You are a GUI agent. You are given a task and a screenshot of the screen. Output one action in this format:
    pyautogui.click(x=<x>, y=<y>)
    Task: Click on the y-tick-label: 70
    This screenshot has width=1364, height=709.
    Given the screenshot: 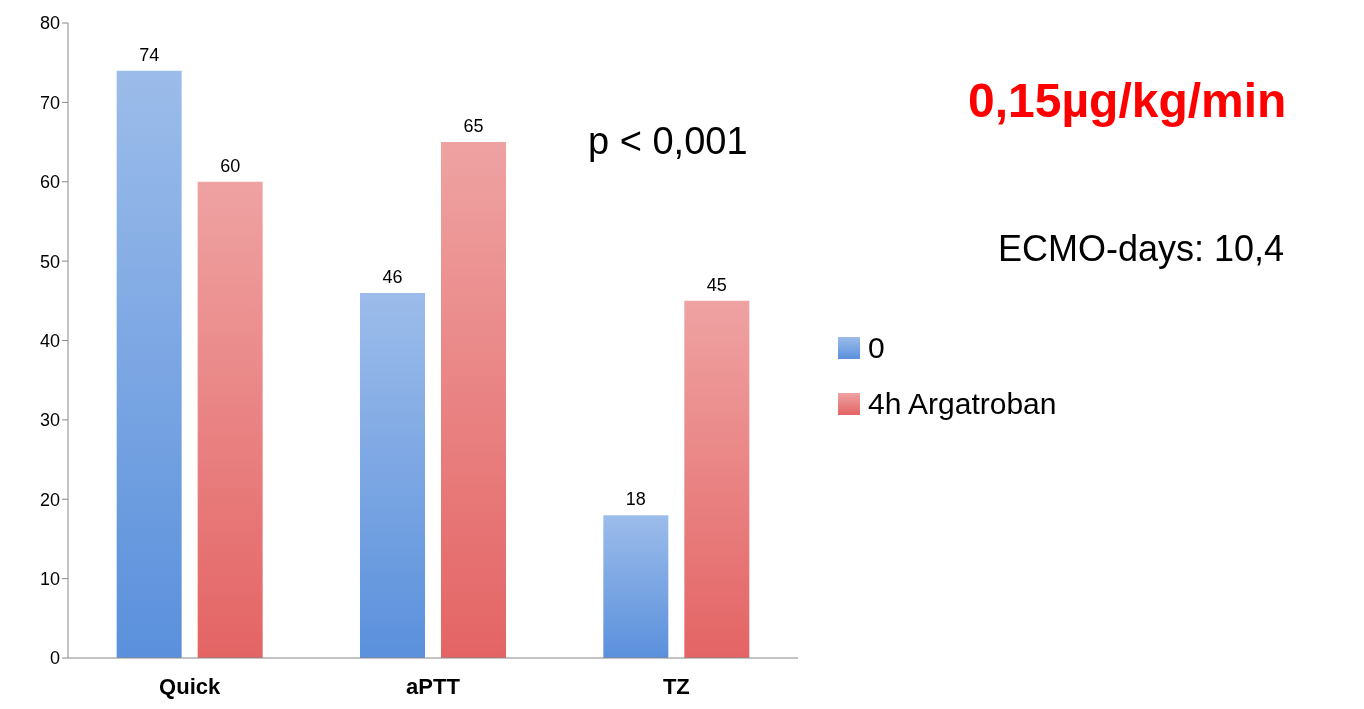 What is the action you would take?
    pyautogui.click(x=49, y=102)
    